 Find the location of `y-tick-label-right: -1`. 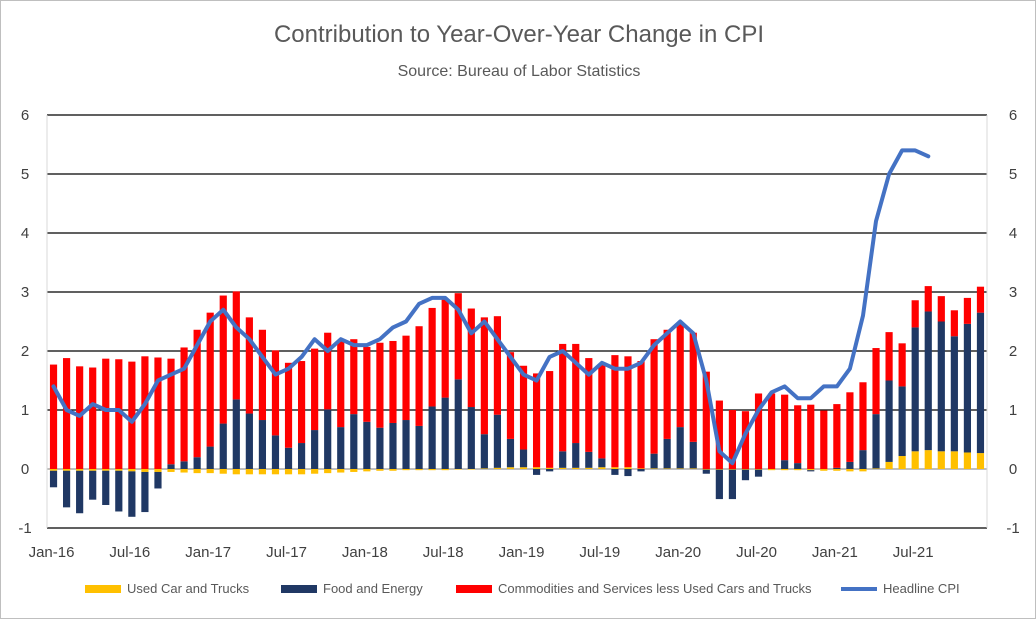

y-tick-label-right: -1 is located at coordinates (1012, 528).